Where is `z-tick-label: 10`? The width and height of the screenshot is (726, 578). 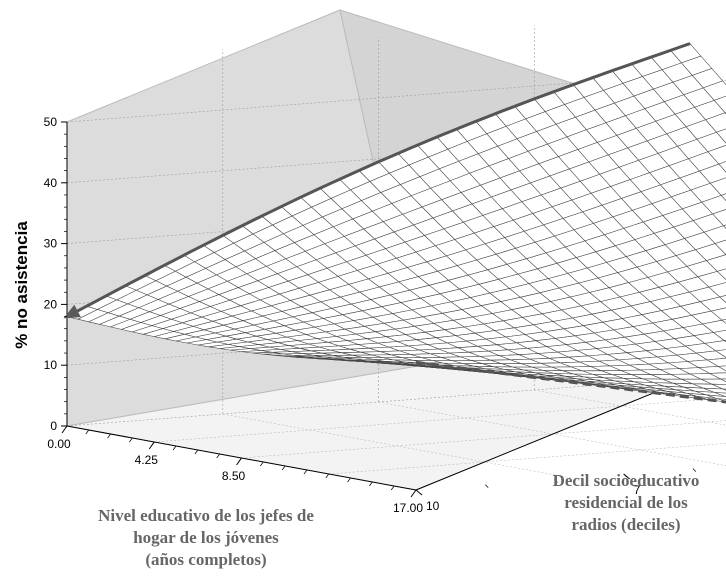 z-tick-label: 10 is located at coordinates (433, 506).